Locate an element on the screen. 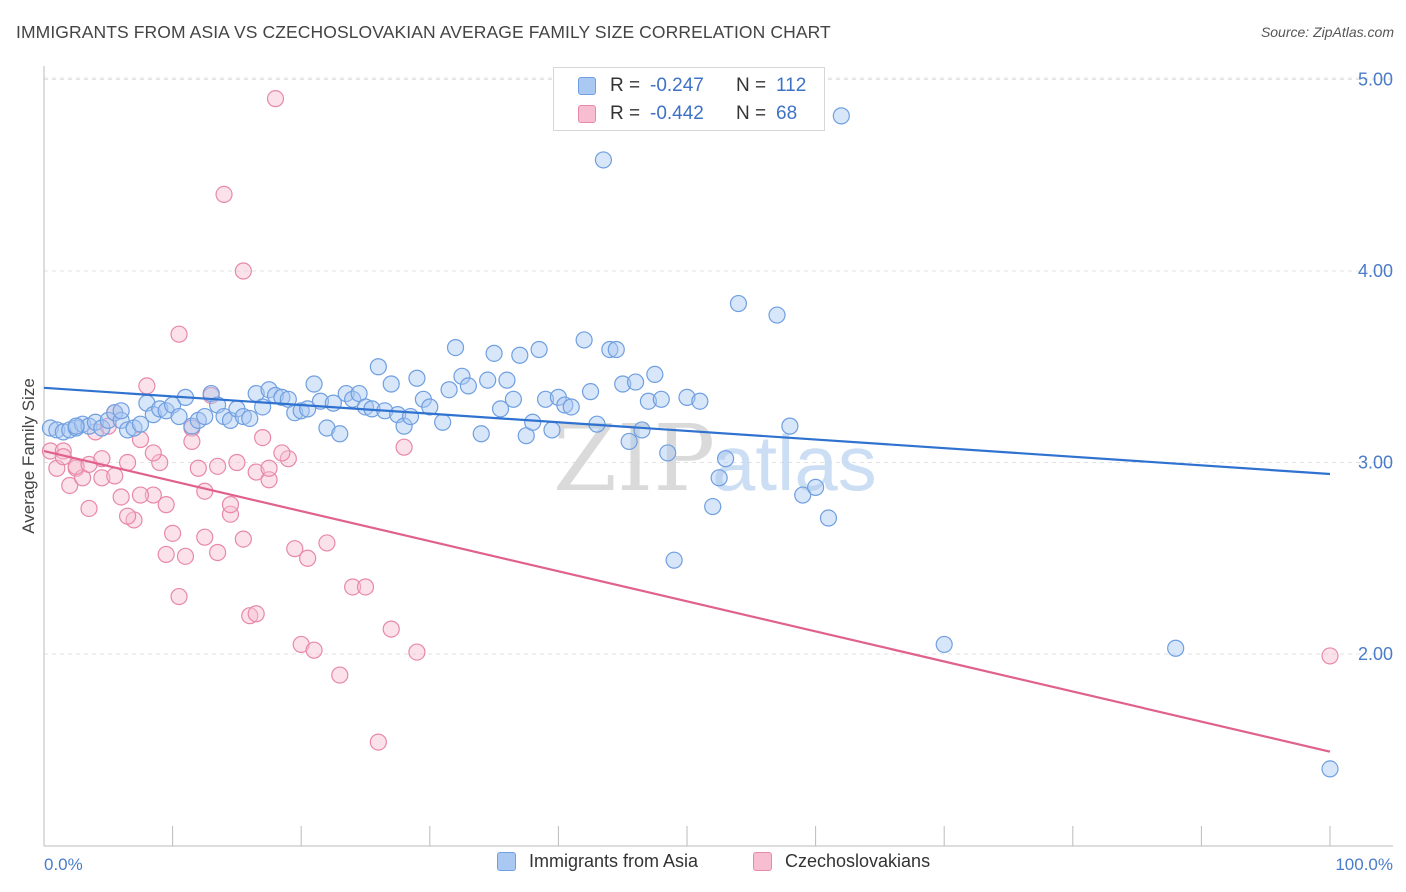  x-tick-label-max: 100.0% is located at coordinates (1364, 864).